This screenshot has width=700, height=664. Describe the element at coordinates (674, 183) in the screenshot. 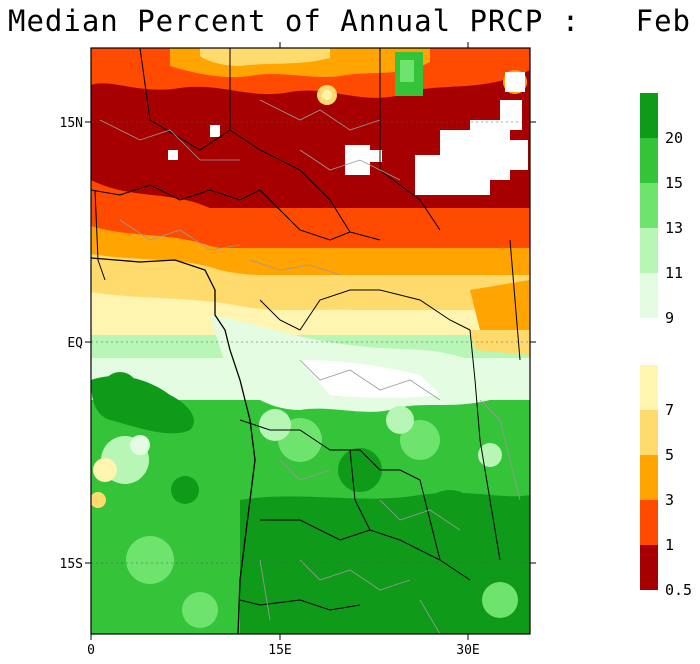

I see `legend-upper-label-1: 15` at that location.